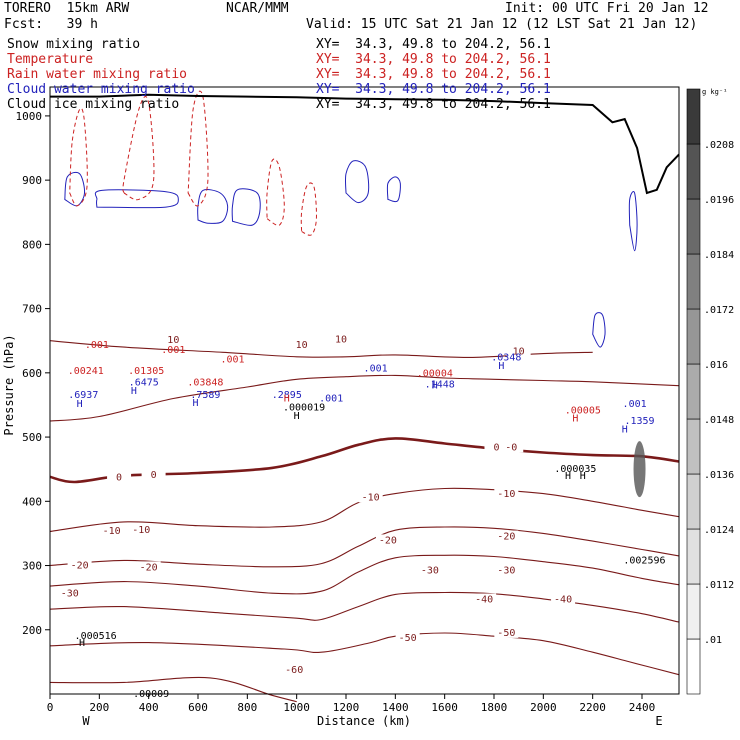 This screenshot has width=740, height=740. What do you see at coordinates (714, 92) in the screenshot?
I see `colorbar-unit: g kg⁻¹` at bounding box center [714, 92].